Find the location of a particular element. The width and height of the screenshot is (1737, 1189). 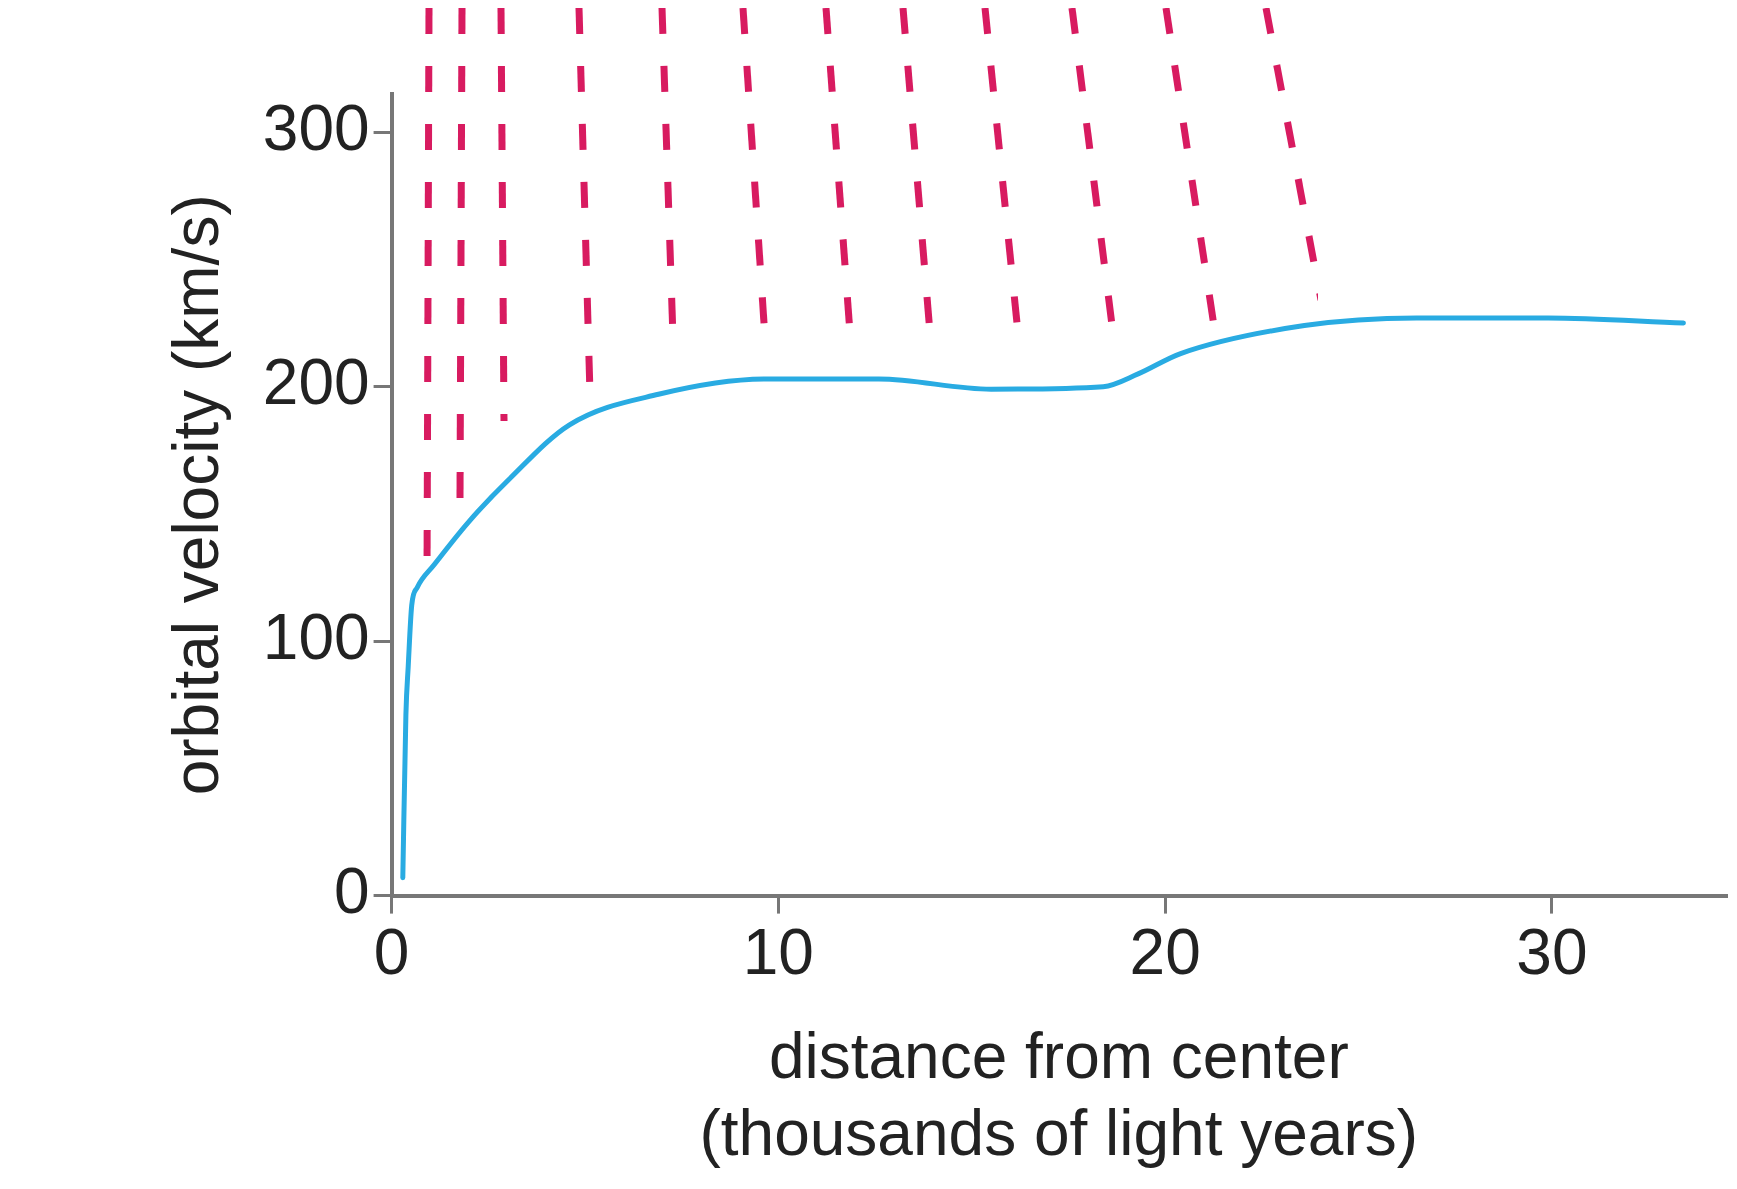

y-tick-label: 300 is located at coordinates (316, 127).